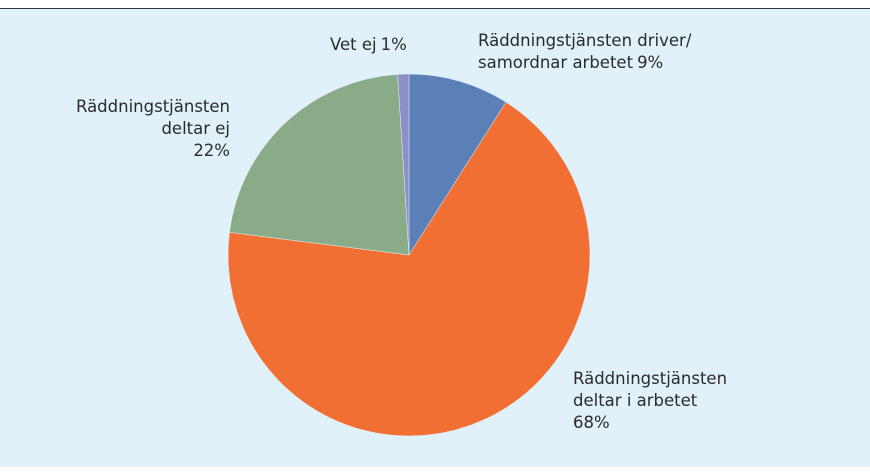 The image size is (870, 476). I want to click on category-name: Räddningstjänsten deltar ej, so click(152, 117).